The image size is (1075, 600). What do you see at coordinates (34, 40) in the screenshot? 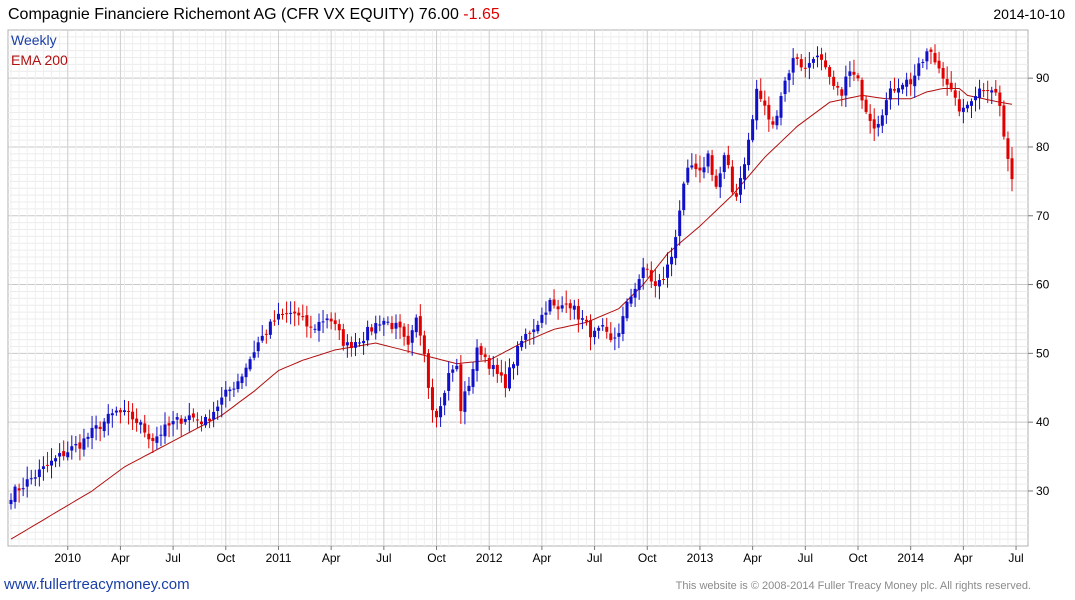
I see `legend-weekly: Weekly` at bounding box center [34, 40].